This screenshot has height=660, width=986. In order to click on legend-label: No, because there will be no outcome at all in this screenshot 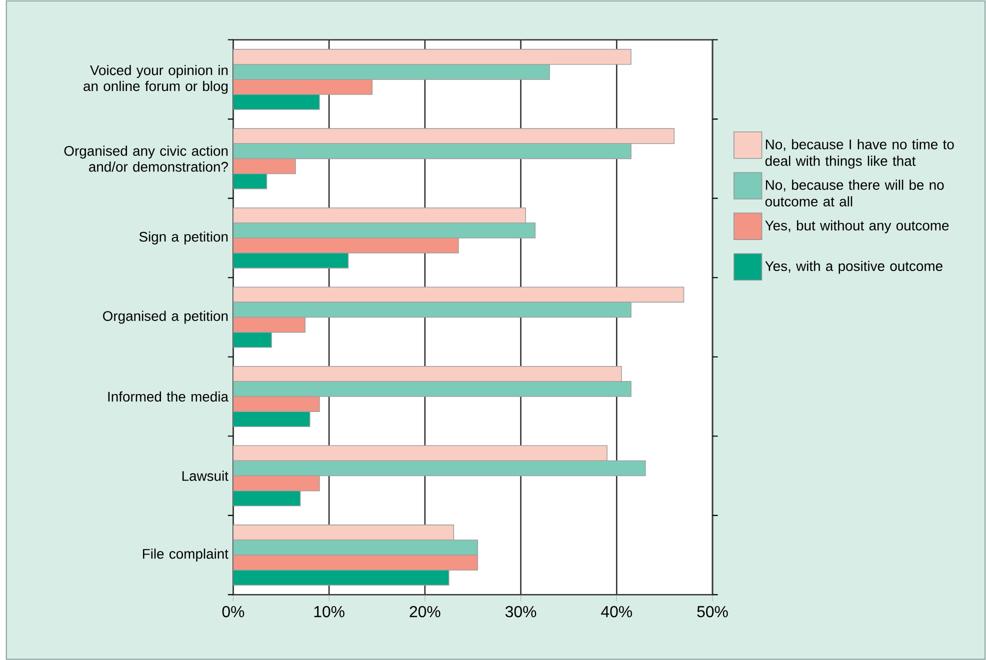, I will do `click(854, 193)`.